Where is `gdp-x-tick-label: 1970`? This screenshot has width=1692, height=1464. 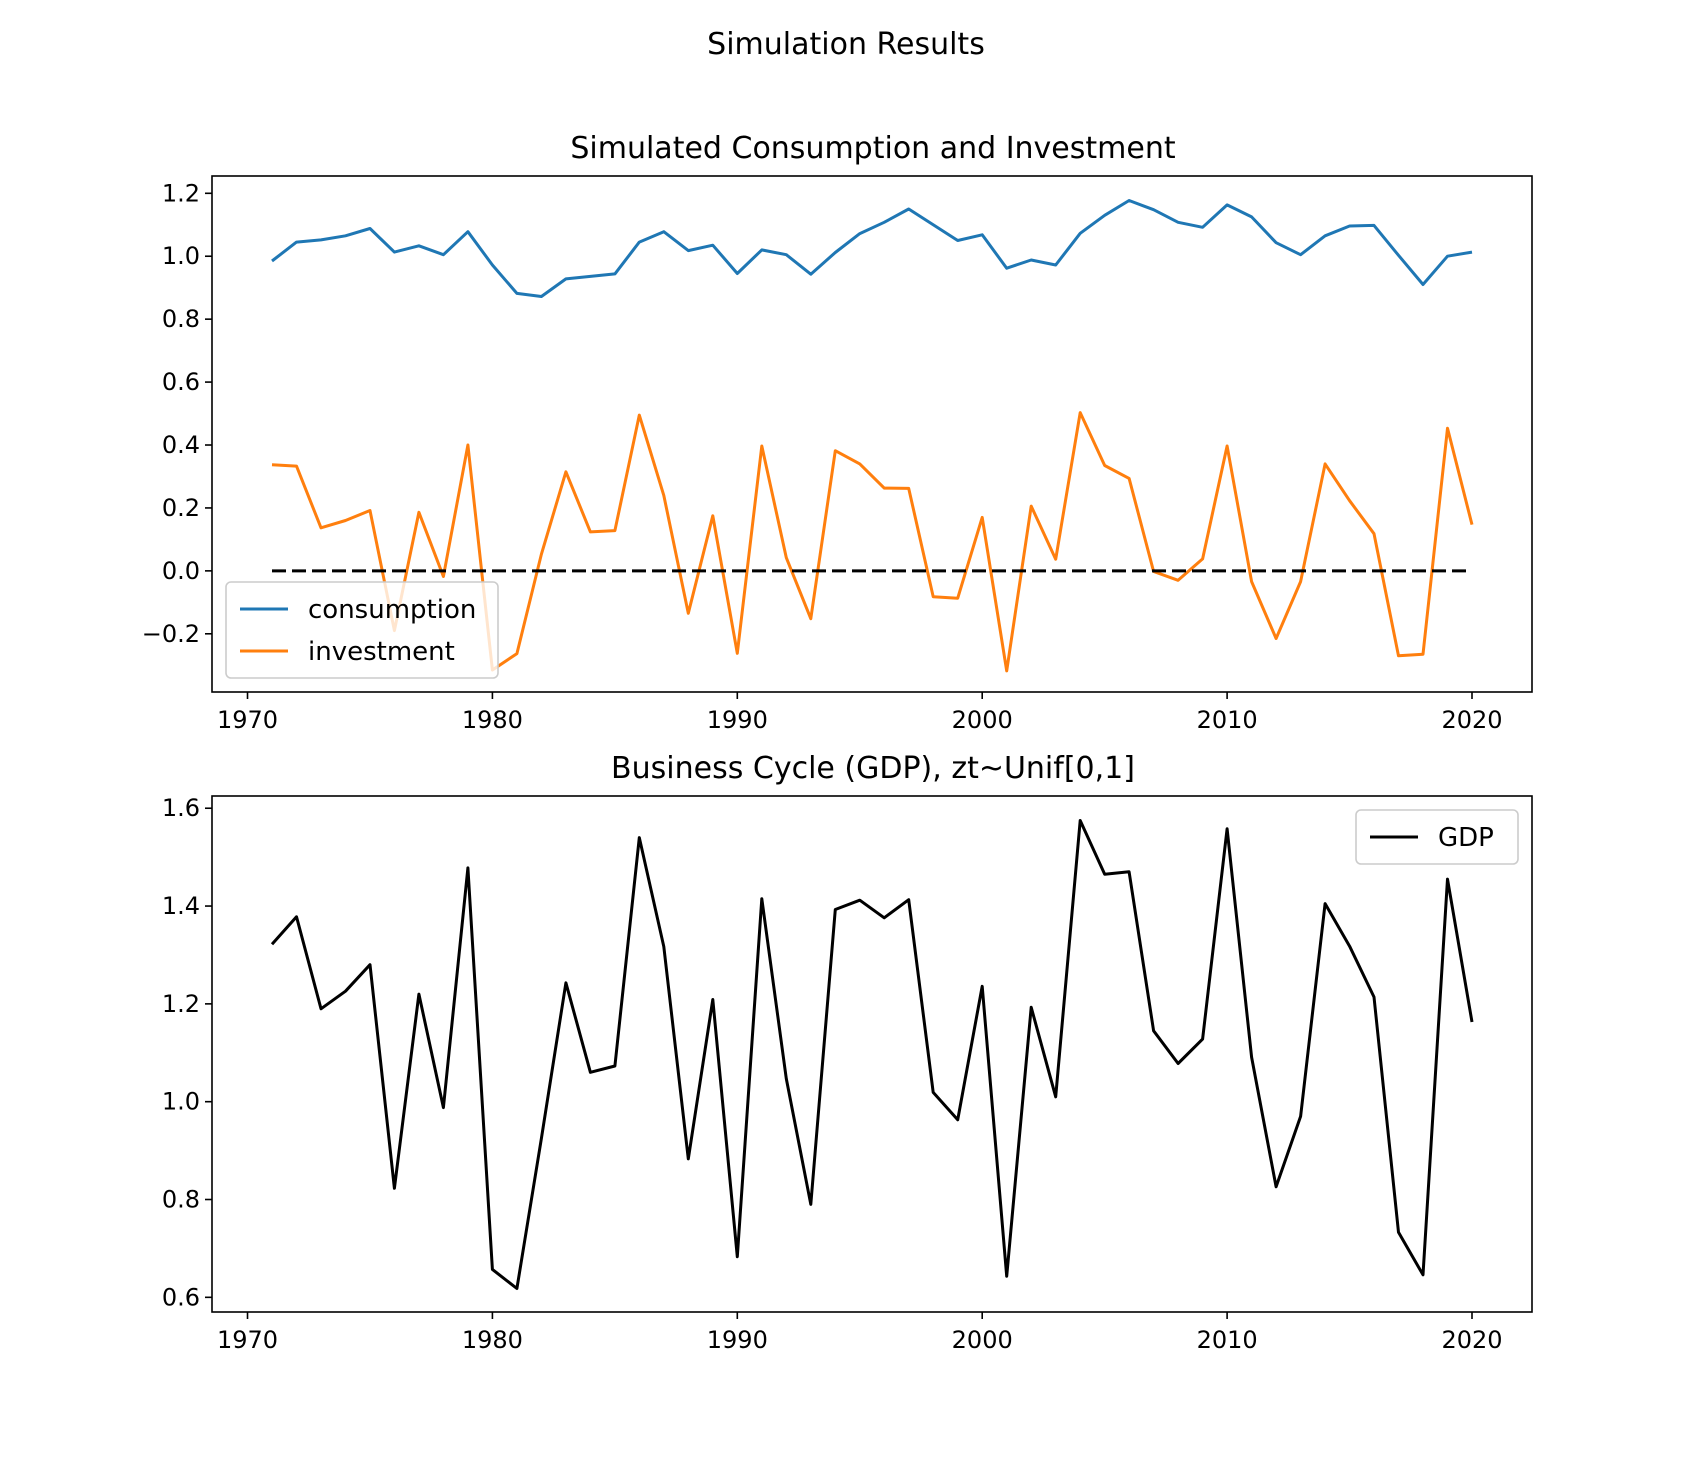
gdp-x-tick-label: 1970 is located at coordinates (247, 1340).